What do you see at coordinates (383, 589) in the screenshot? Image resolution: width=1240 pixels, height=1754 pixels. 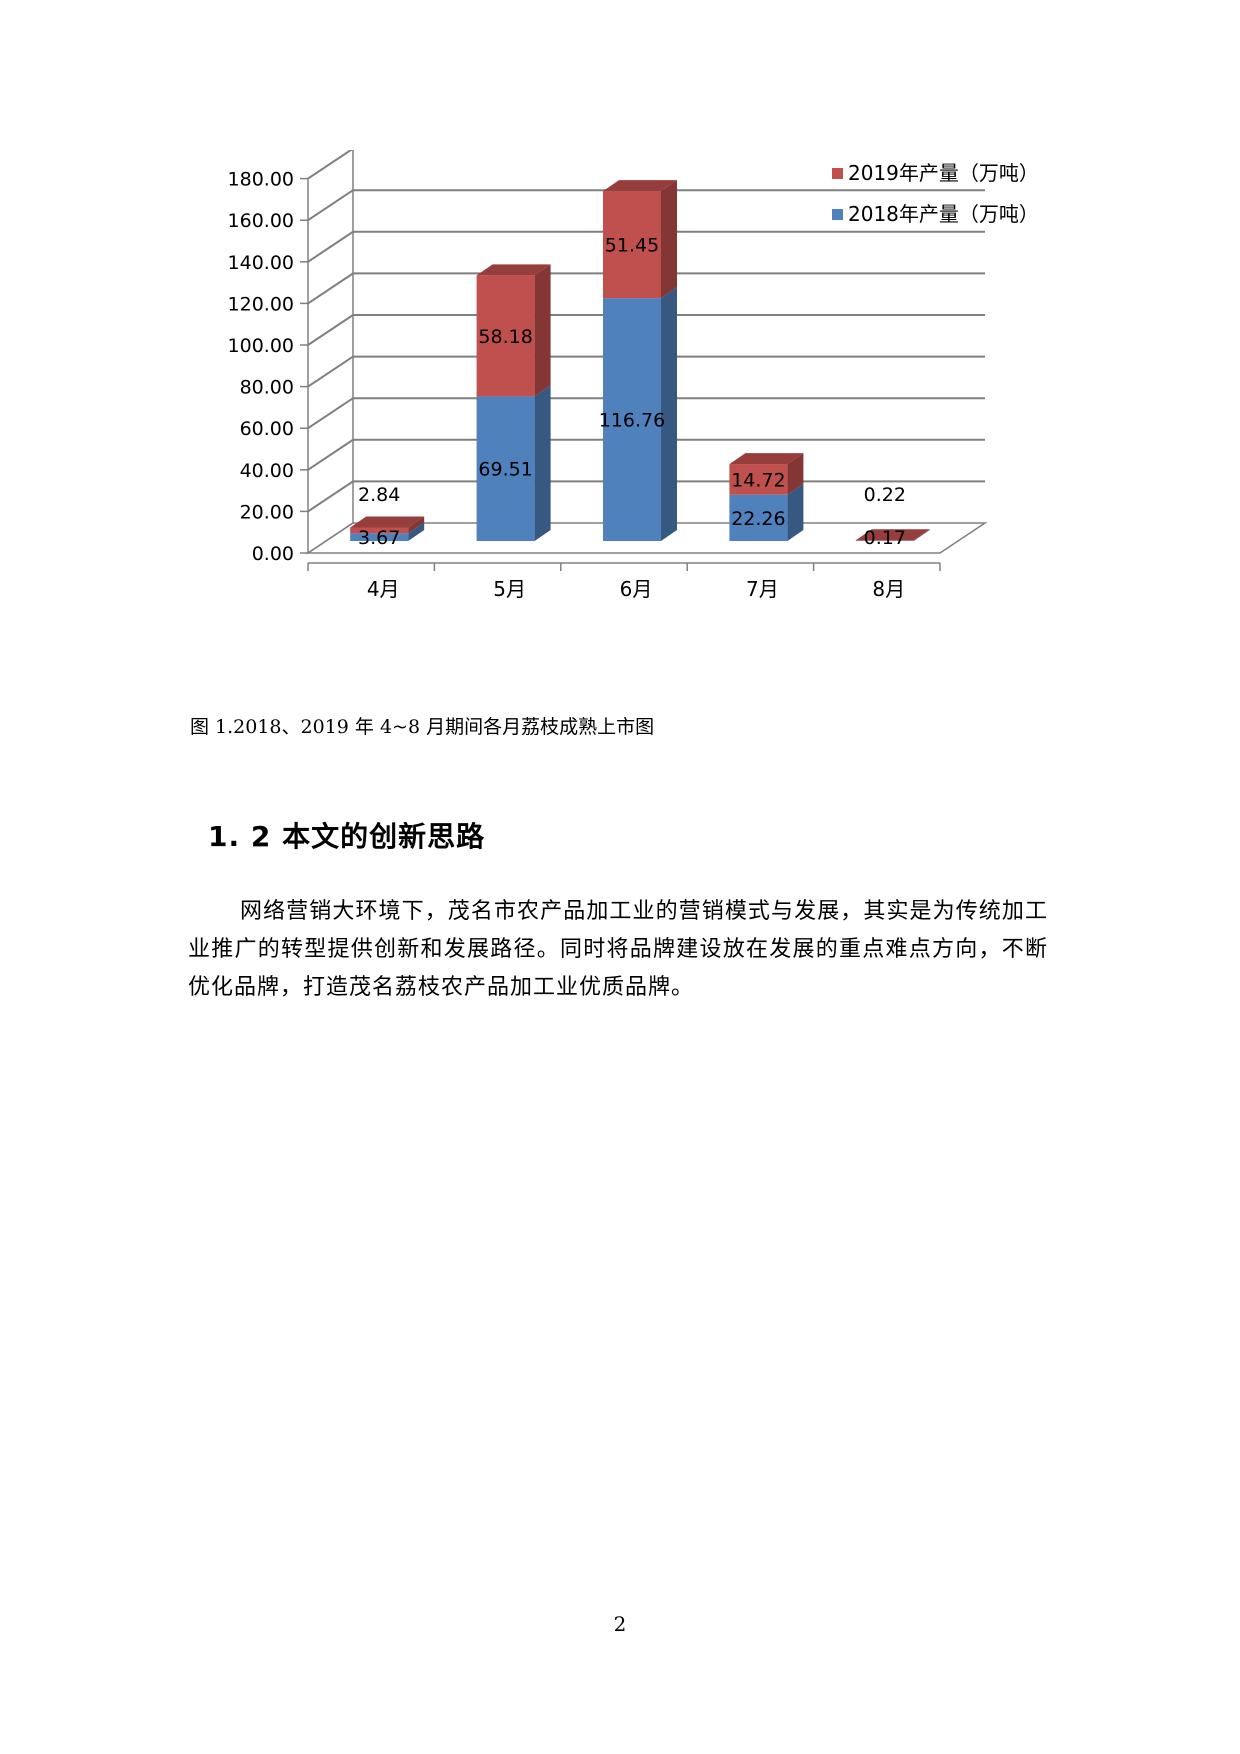 I see `x-category-label: 4月` at bounding box center [383, 589].